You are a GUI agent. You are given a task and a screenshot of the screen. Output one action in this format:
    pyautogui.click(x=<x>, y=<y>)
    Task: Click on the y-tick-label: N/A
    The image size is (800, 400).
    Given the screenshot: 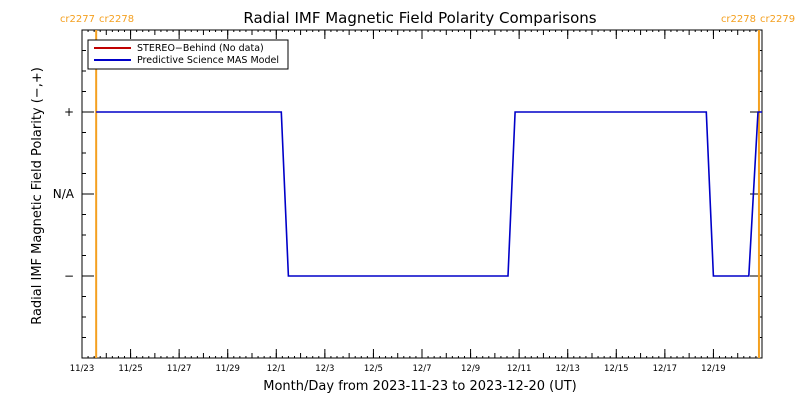 What is the action you would take?
    pyautogui.click(x=64, y=194)
    